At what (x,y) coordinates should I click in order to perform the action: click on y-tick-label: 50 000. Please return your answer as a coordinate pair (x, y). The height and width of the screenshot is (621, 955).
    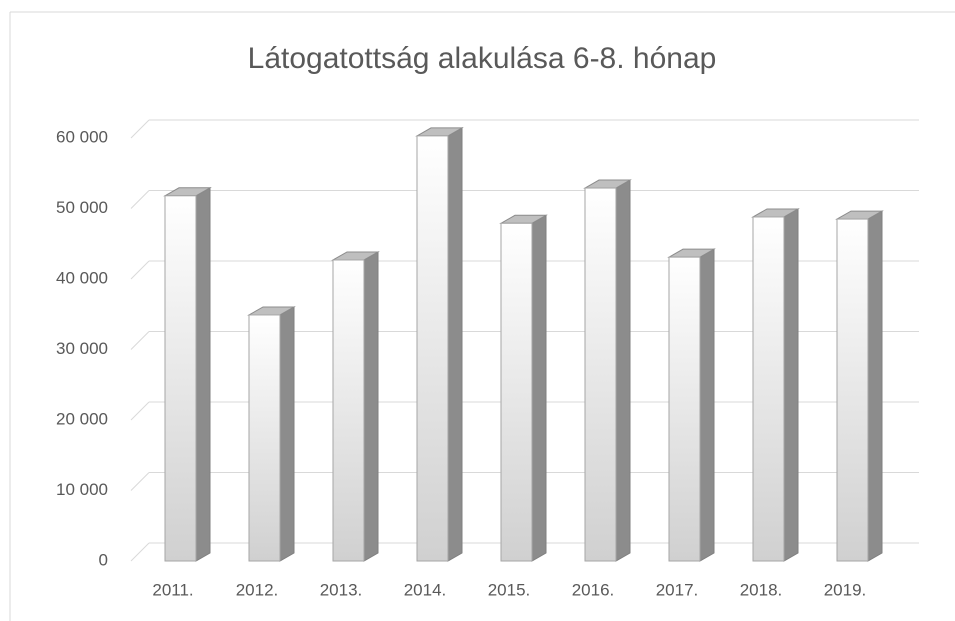
    Looking at the image, I should click on (82, 207).